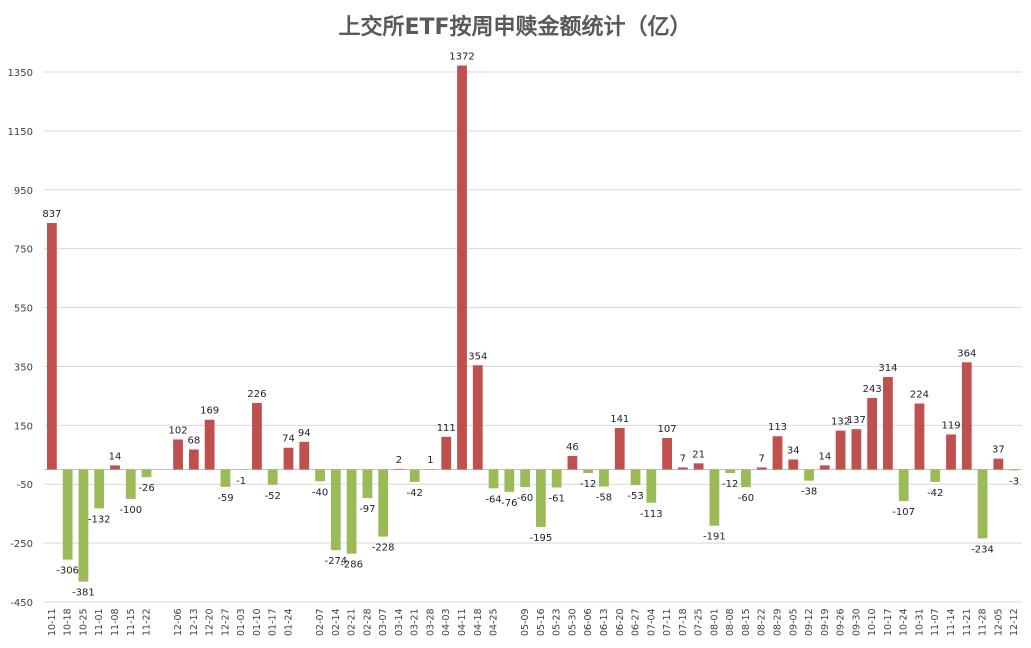 The height and width of the screenshot is (648, 1031). Describe the element at coordinates (225, 622) in the screenshot. I see `x-tick-label: 12-27` at that location.